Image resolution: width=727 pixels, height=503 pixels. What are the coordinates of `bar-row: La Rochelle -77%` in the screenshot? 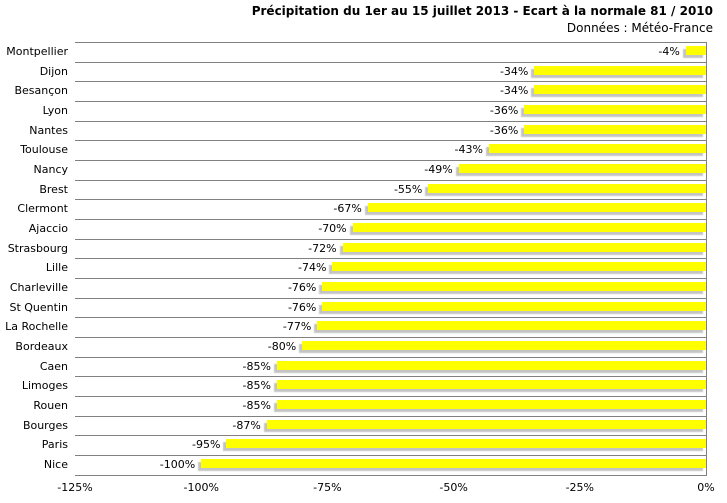 It's located at (355, 327).